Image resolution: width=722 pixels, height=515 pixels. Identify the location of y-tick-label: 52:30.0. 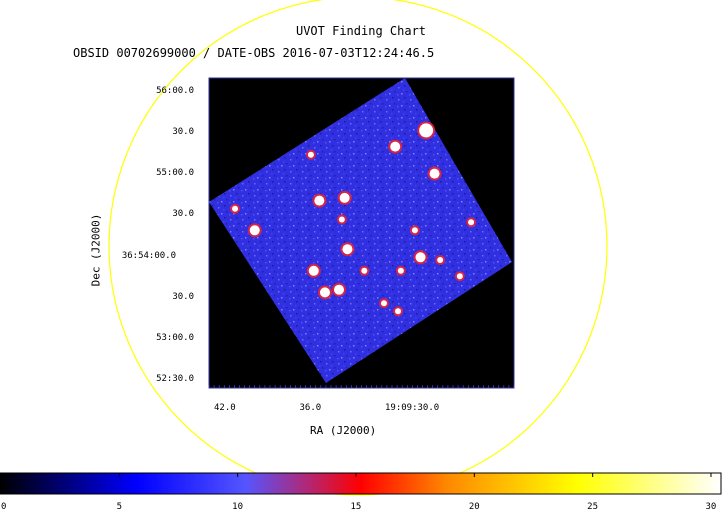
(175, 379).